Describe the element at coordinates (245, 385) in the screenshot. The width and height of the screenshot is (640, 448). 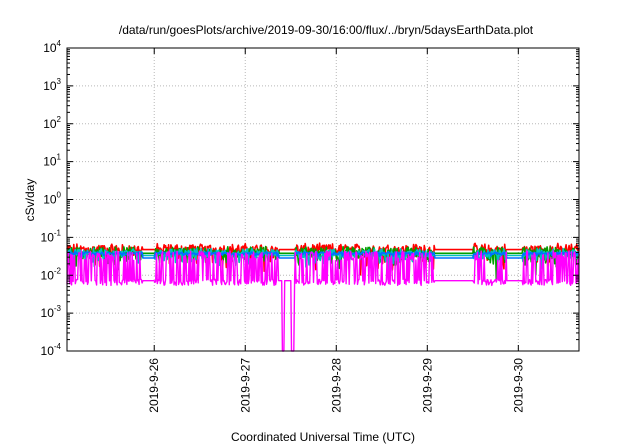
I see `x-tick-label: 2019-9-27` at that location.